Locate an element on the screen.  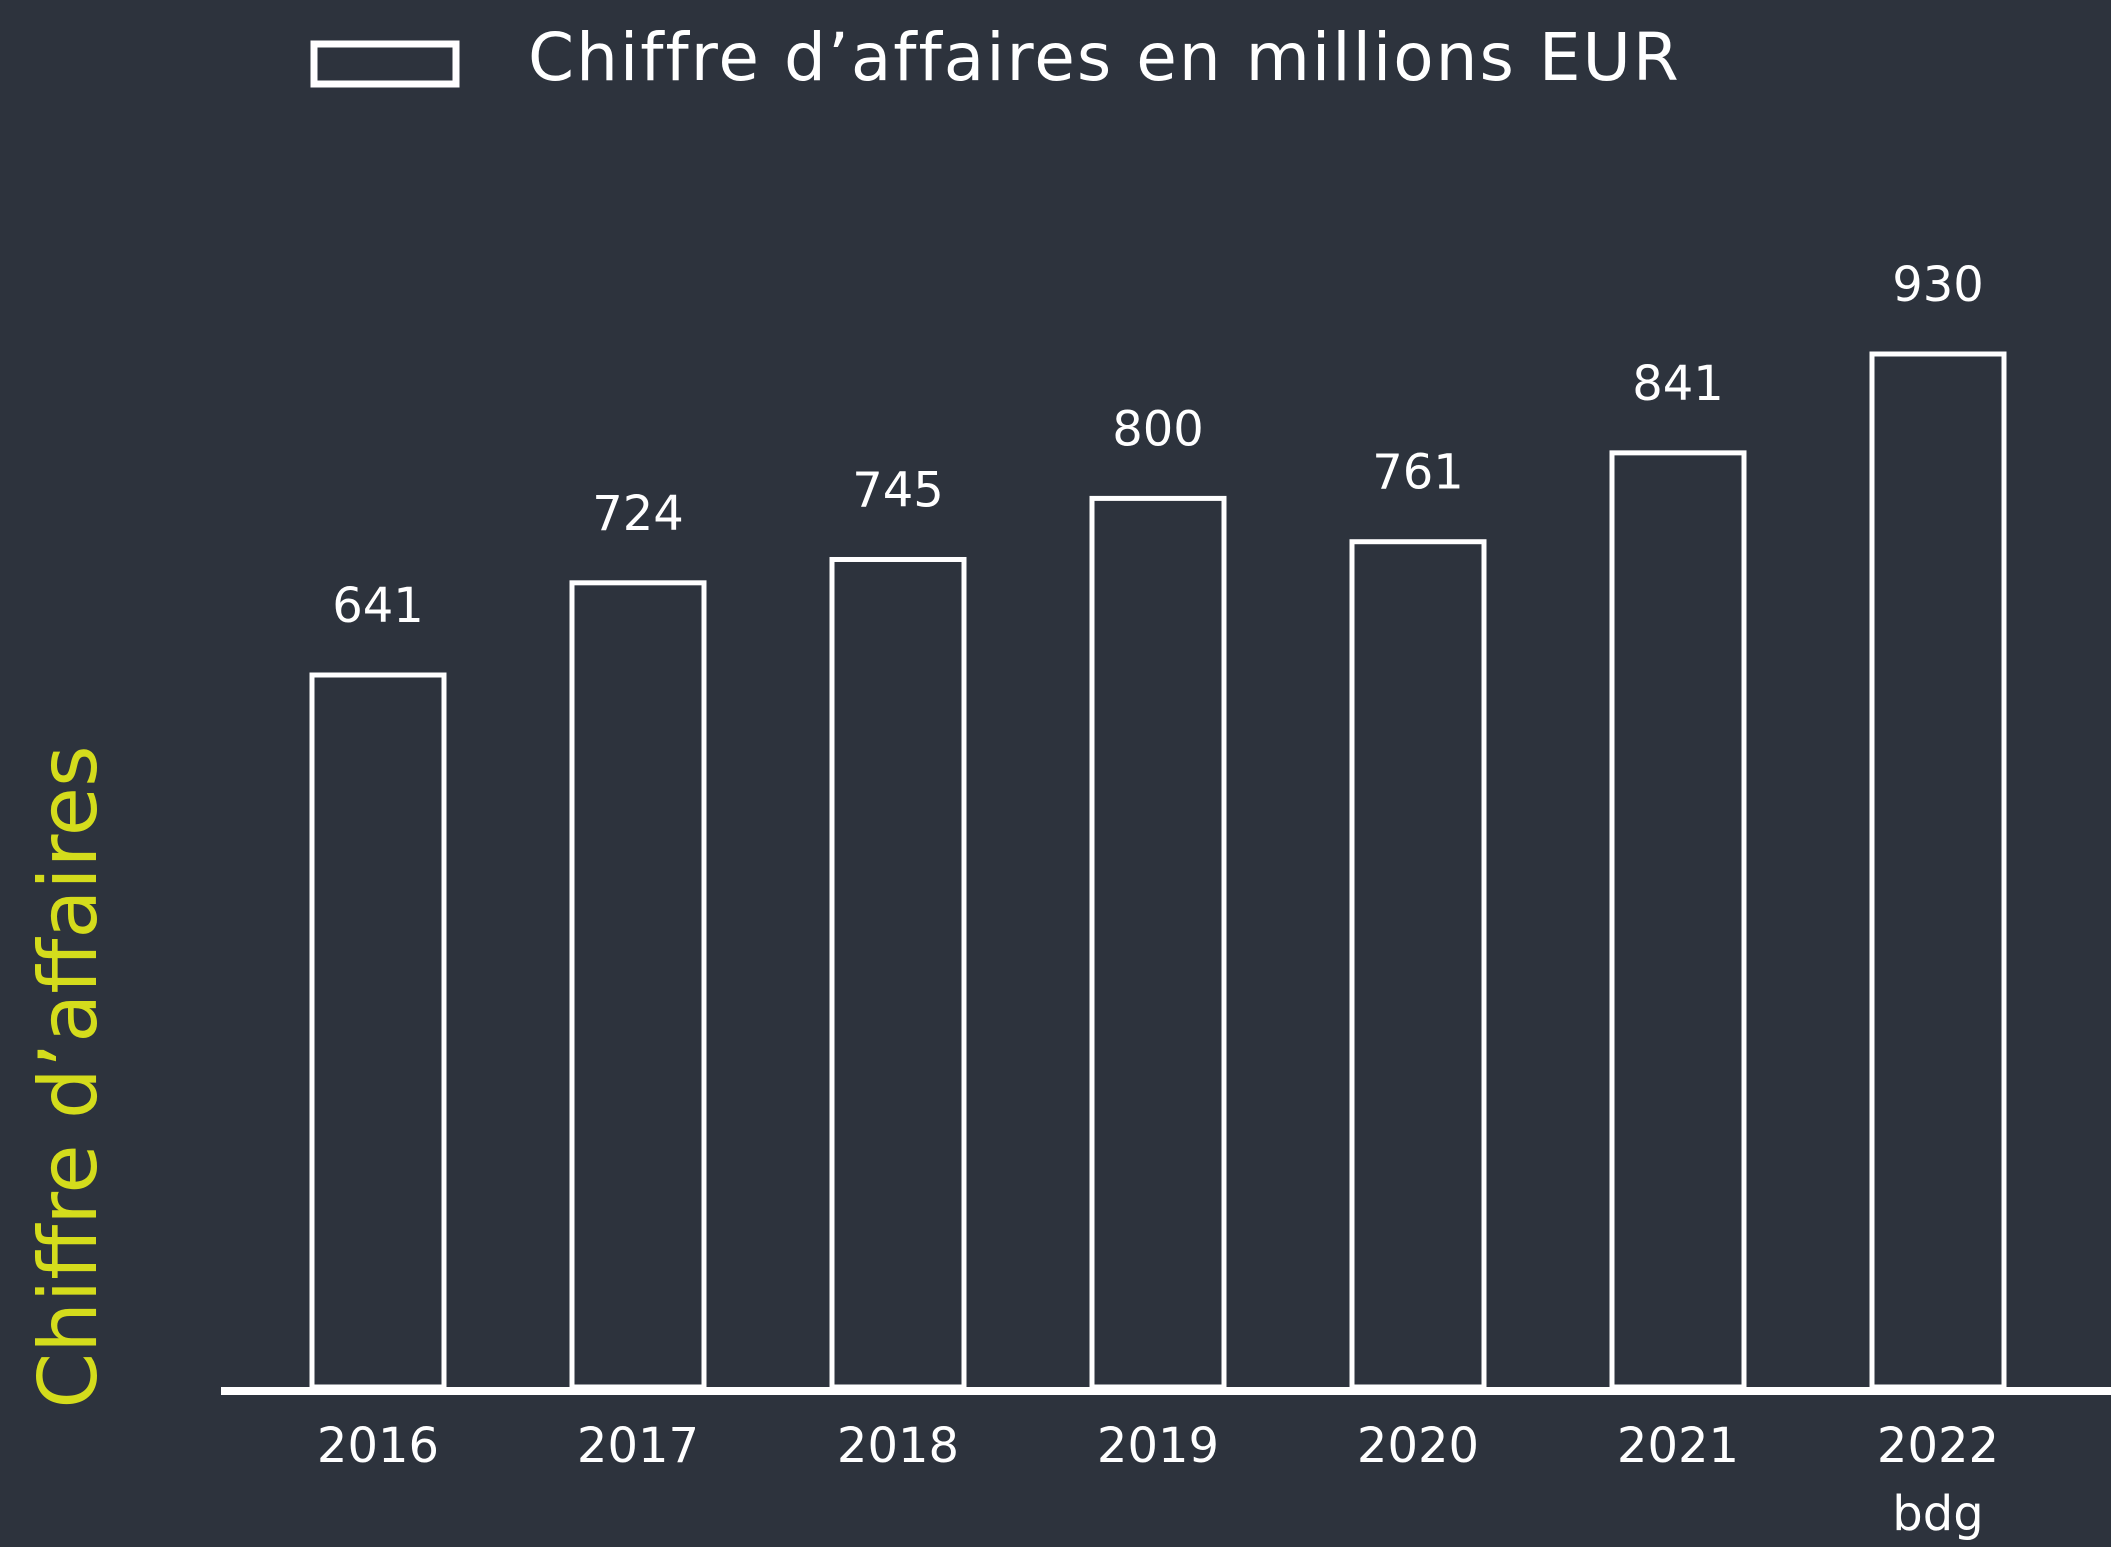
x-tick-label: 2017 is located at coordinates (638, 1446).